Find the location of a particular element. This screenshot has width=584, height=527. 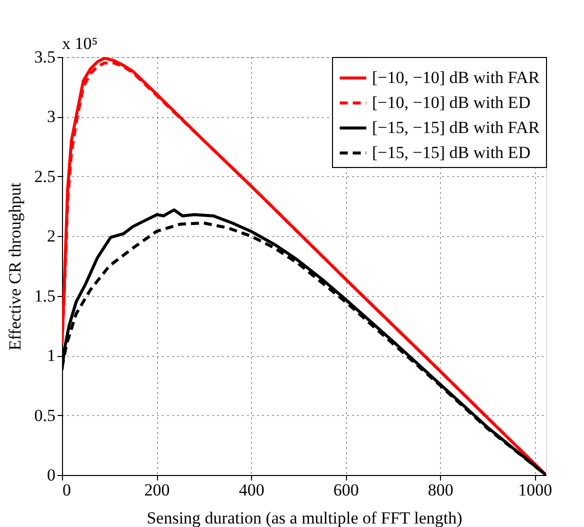

x-tick-label: 0 is located at coordinates (66, 490).